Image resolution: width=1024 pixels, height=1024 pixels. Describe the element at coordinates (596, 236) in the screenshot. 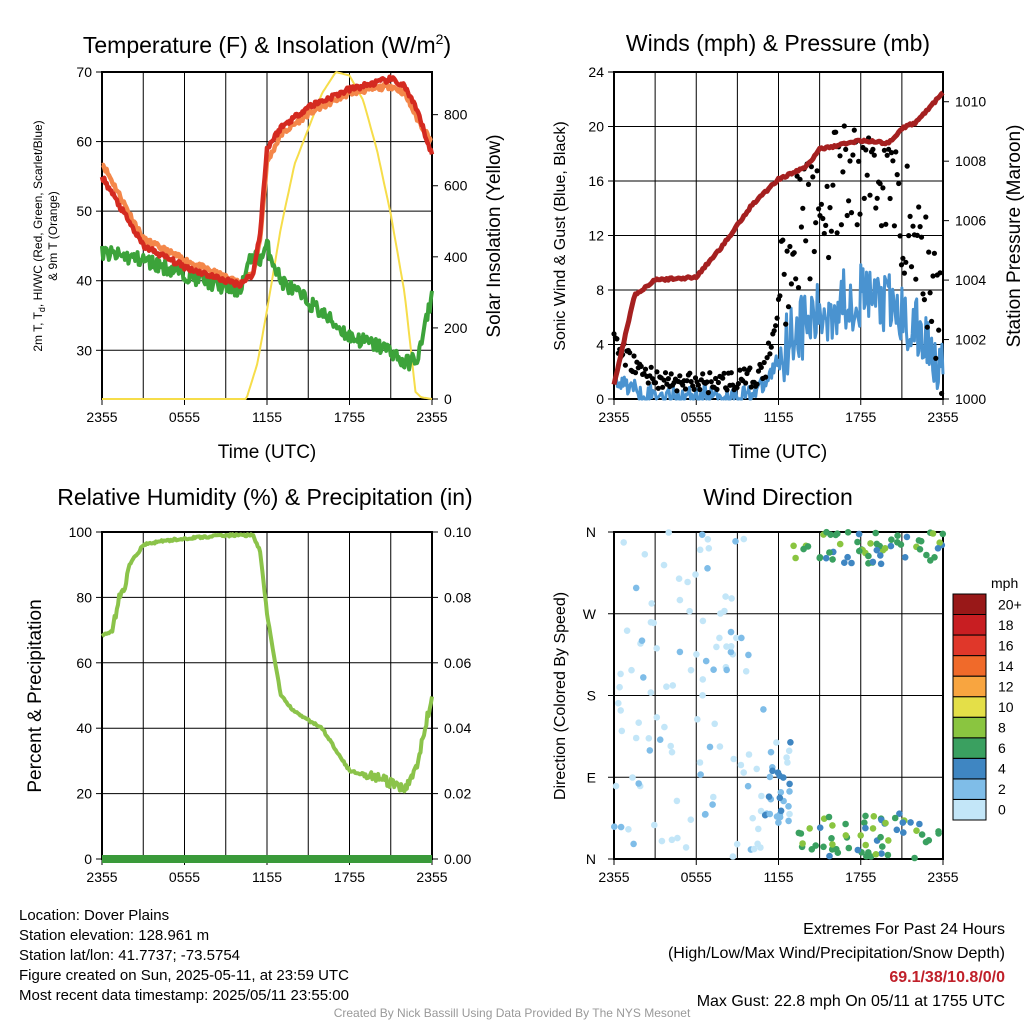

I see `wind-ytick-label: 12` at that location.